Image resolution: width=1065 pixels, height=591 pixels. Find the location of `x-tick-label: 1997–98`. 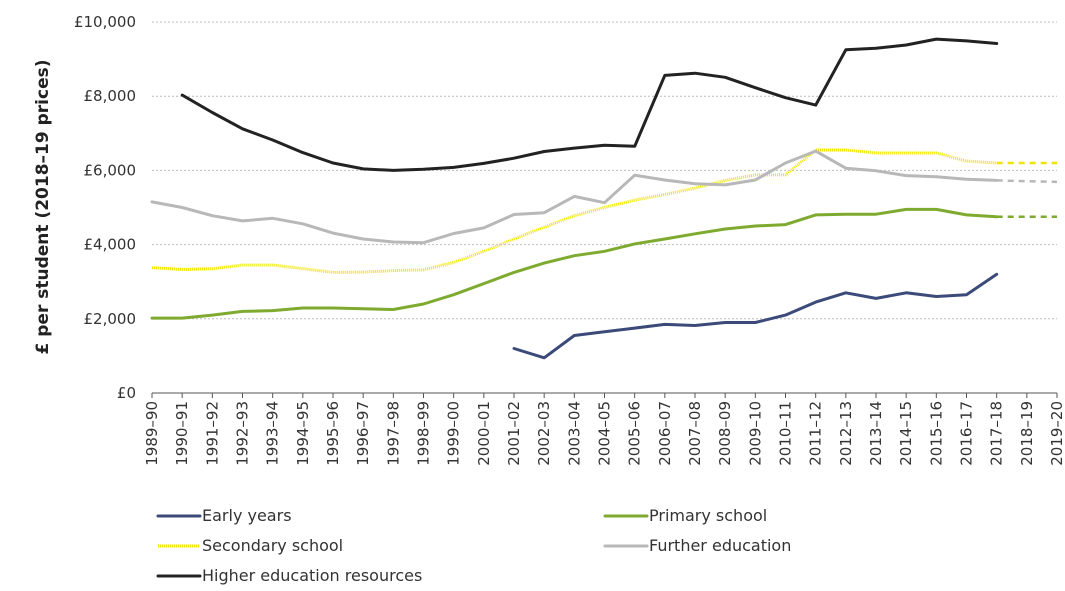

x-tick-label: 1997–98 is located at coordinates (393, 433).